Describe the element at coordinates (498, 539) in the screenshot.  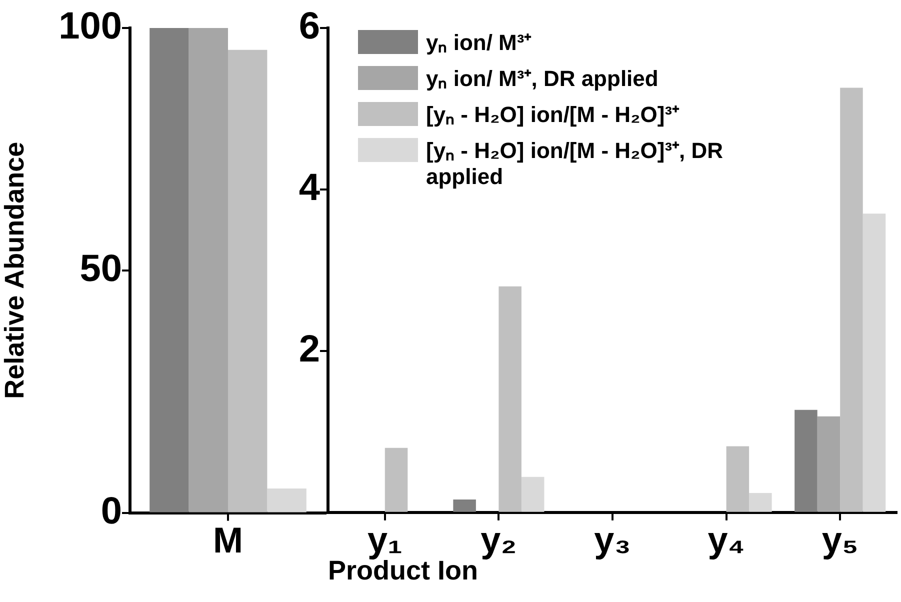
I see `x-tick-label: y₂` at that location.